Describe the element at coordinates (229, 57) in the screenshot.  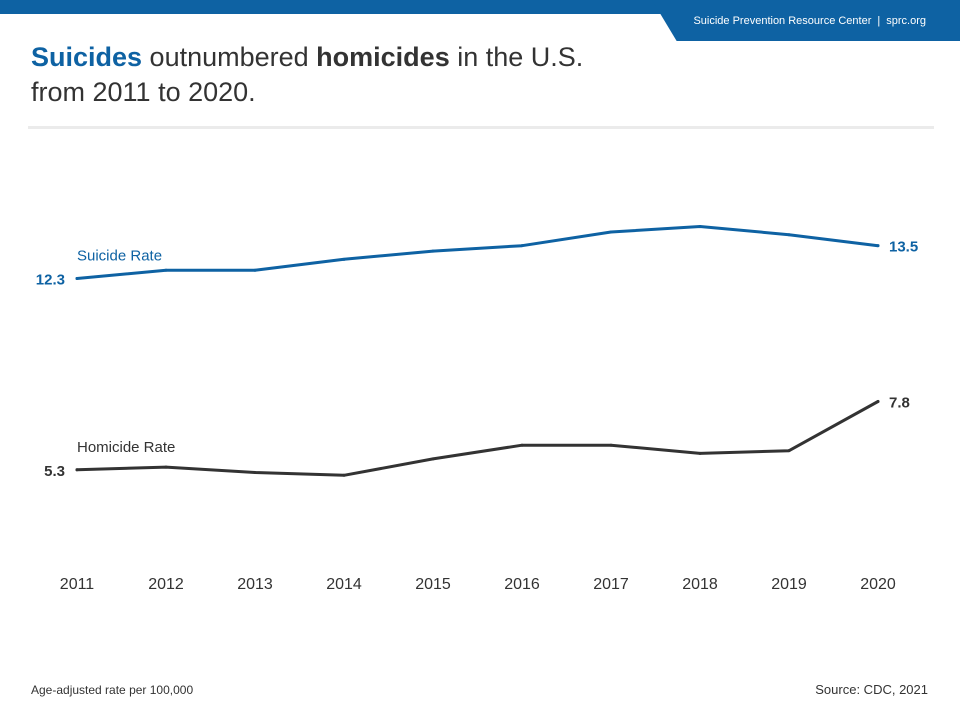
I see `title-text-1: outnumbered` at that location.